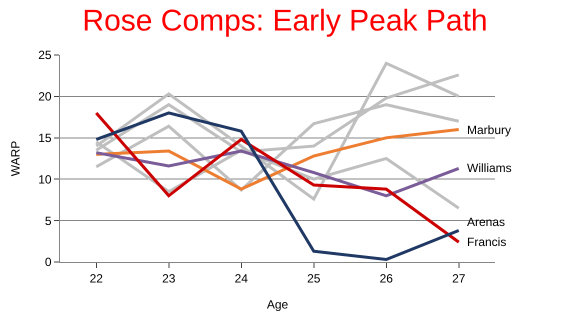 The image size is (570, 321). What do you see at coordinates (486, 242) in the screenshot?
I see `series-label: Francis` at bounding box center [486, 242].